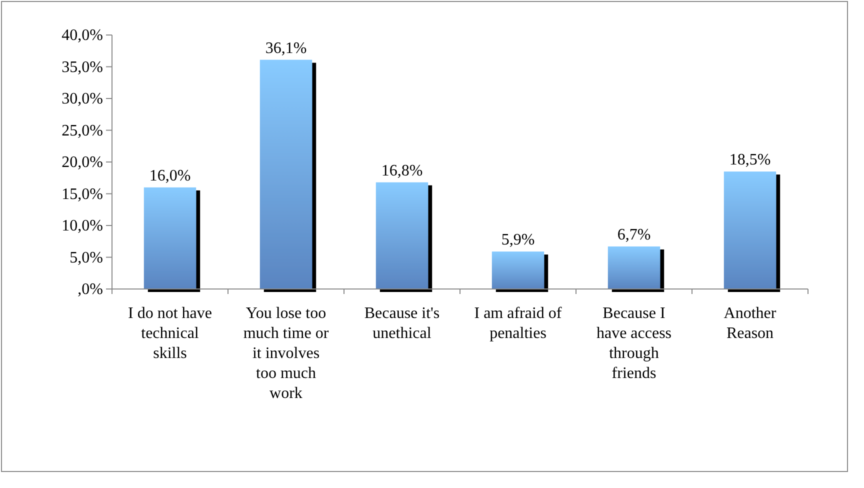  What do you see at coordinates (518, 323) in the screenshot?
I see `x-tick-label: I am afraid of penalties` at bounding box center [518, 323].